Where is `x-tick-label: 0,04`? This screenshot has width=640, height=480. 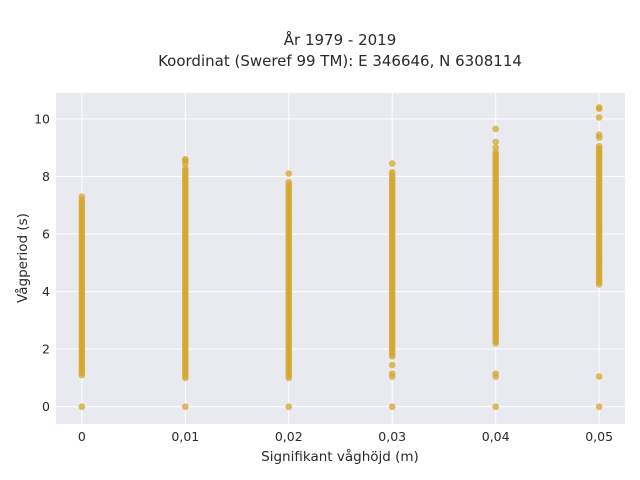 x-tick-label: 0,04 is located at coordinates (496, 436).